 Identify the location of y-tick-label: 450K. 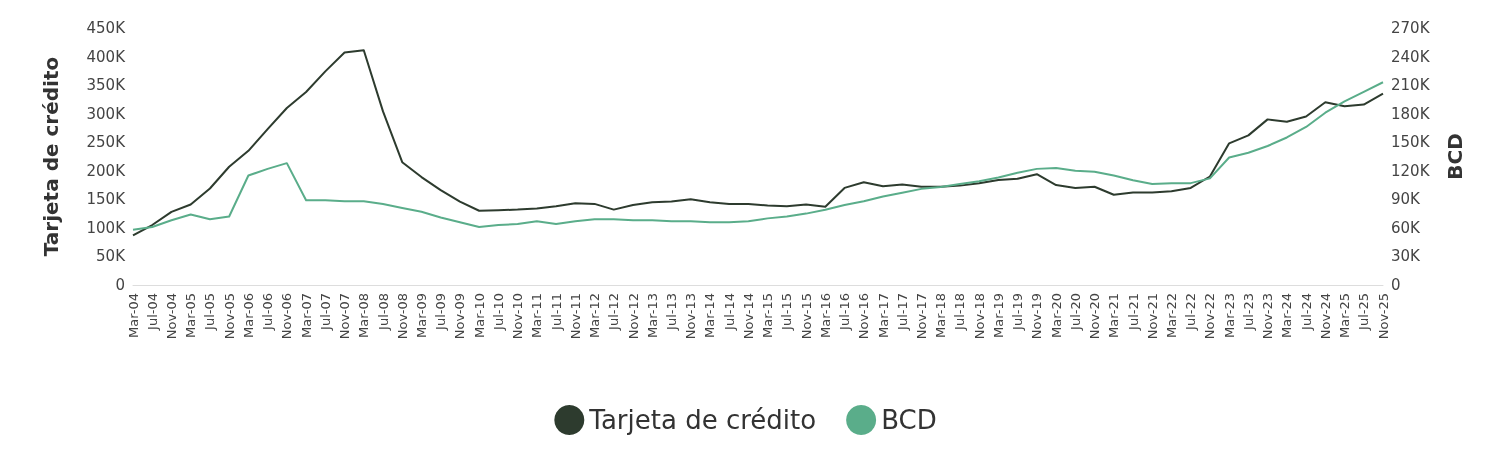
(106, 28).